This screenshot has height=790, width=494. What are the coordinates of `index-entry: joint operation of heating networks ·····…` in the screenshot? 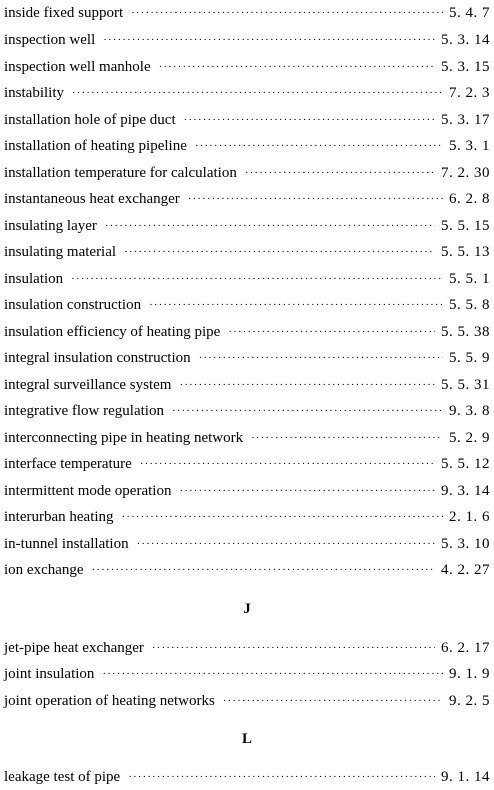 It's located at (247, 699).